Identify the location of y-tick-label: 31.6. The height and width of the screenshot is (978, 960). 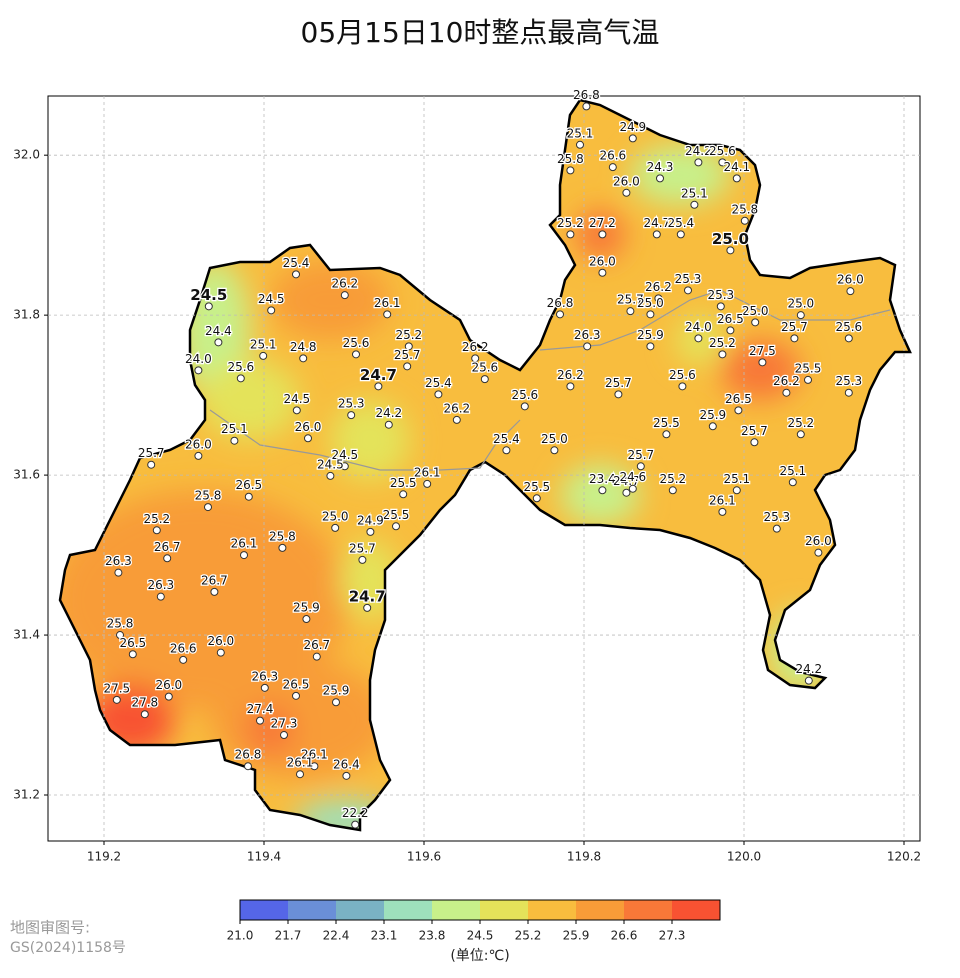
(26, 475).